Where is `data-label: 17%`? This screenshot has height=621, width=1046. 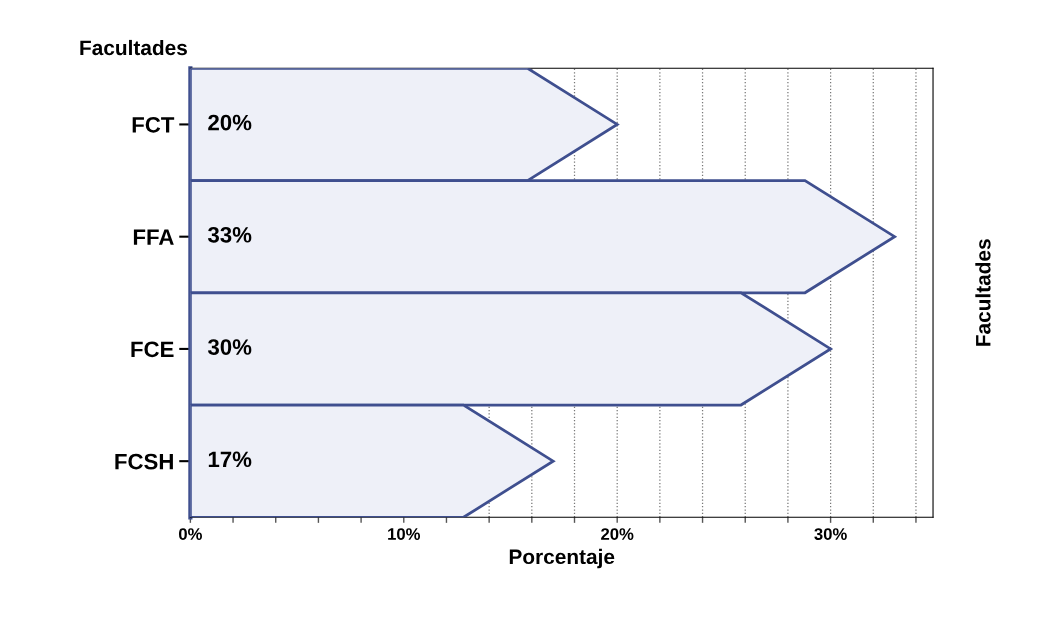
data-label: 17% is located at coordinates (230, 459).